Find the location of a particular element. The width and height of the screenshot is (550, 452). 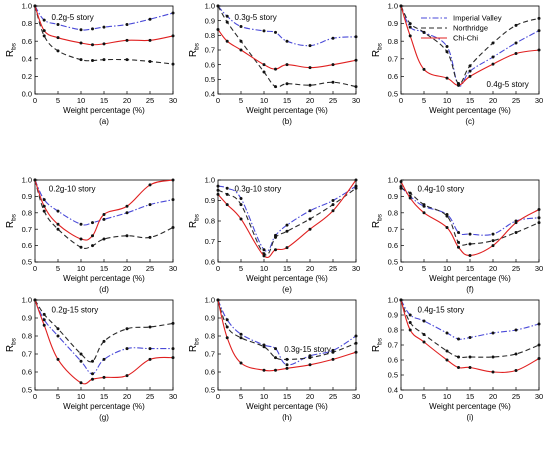

legend-entry: Chi-Chi is located at coordinates (465, 38).